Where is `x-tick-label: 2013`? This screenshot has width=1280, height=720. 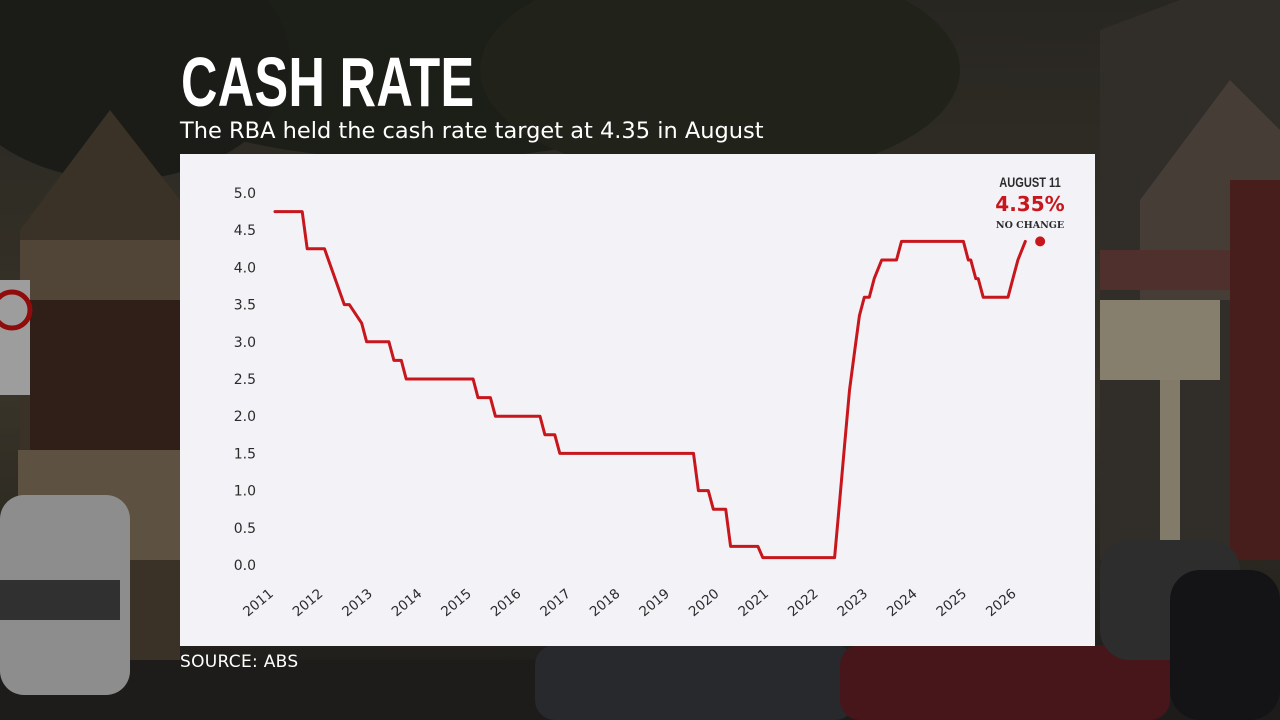 x-tick-label: 2013 is located at coordinates (357, 603).